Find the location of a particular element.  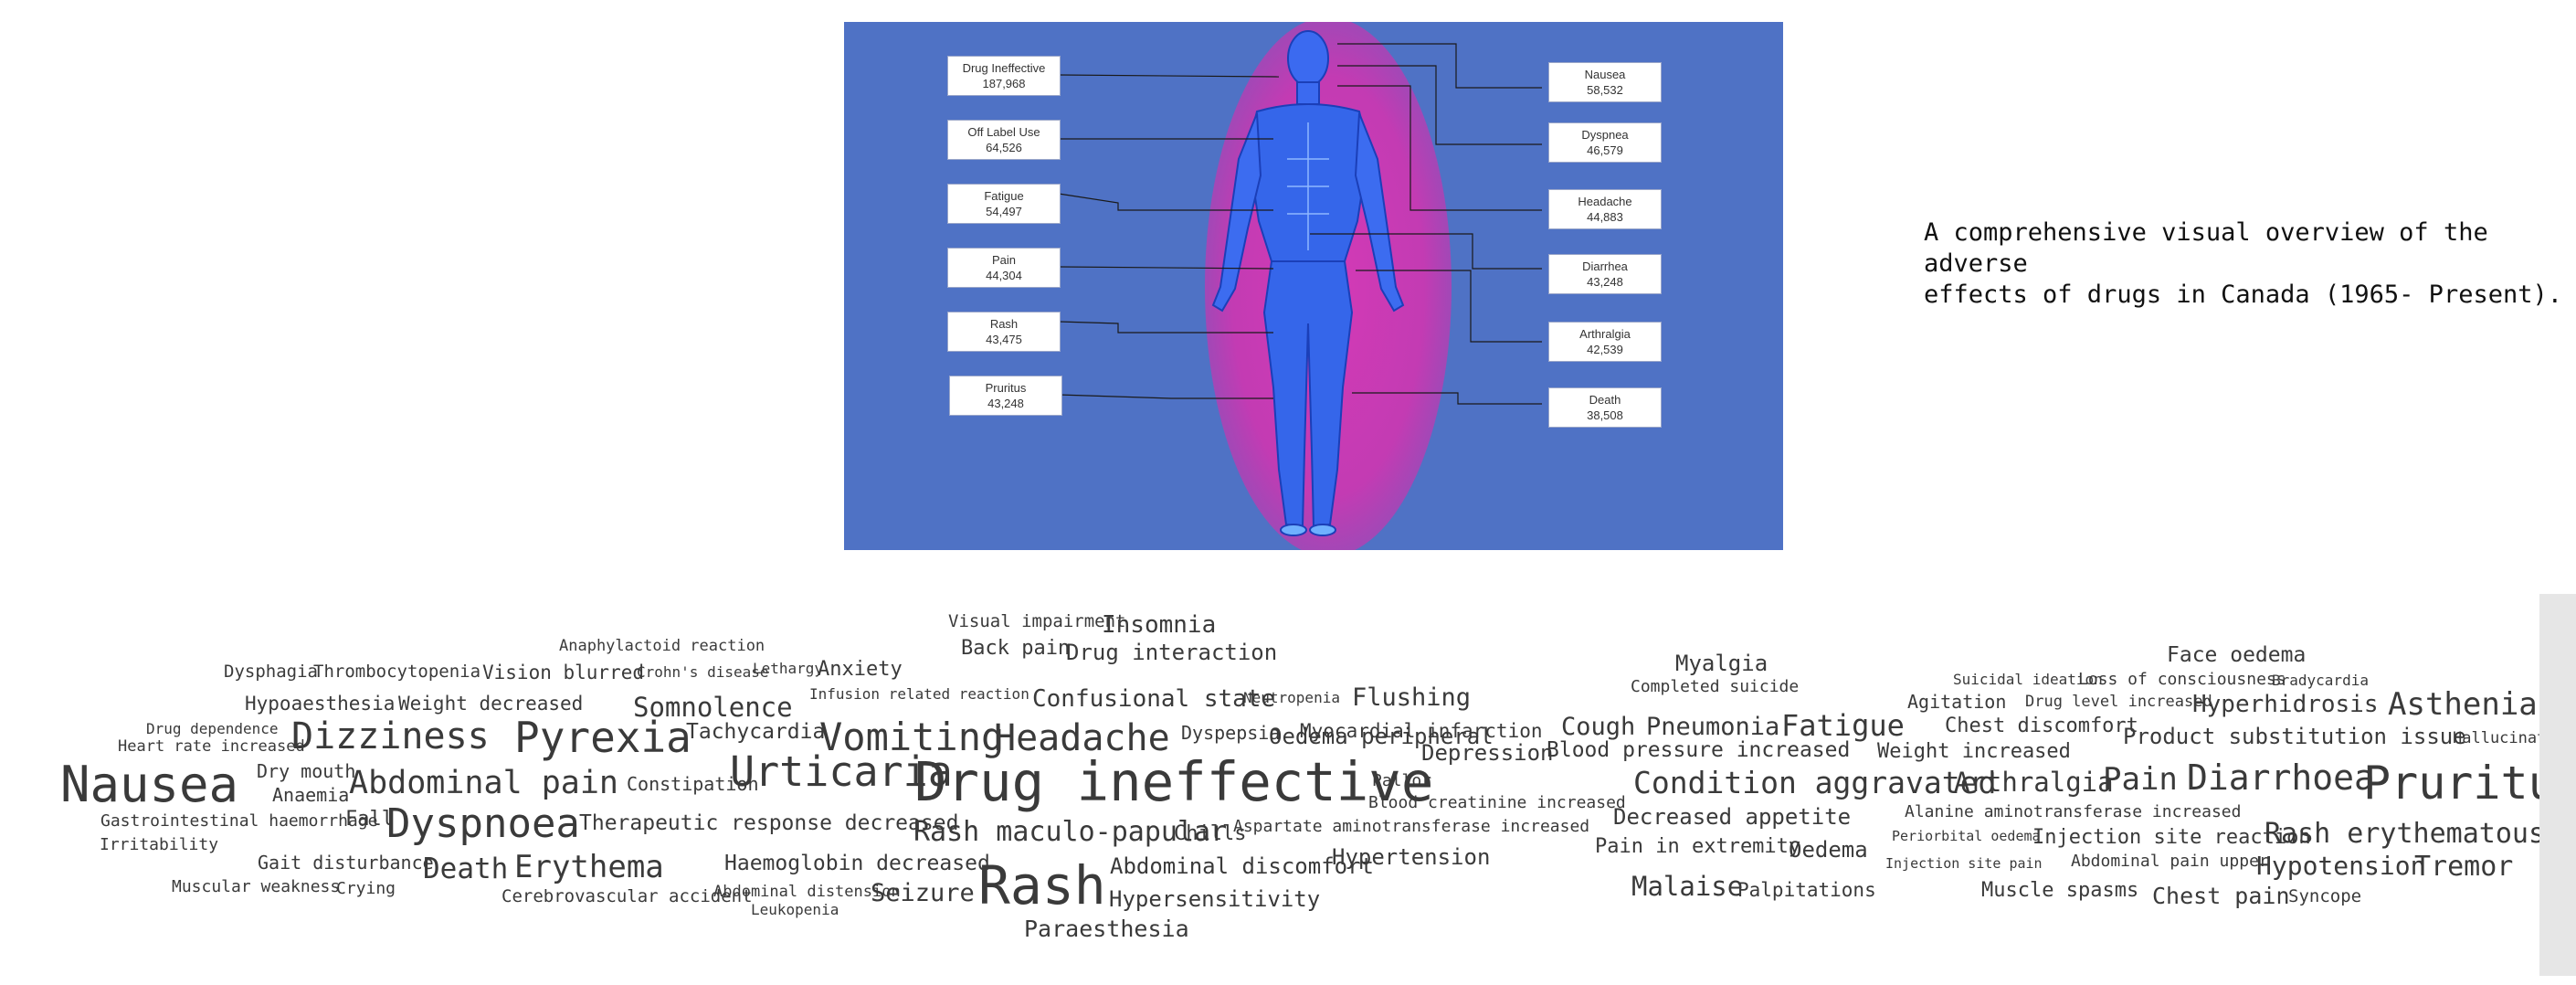

word-dizziness: Dizziness is located at coordinates (390, 736).